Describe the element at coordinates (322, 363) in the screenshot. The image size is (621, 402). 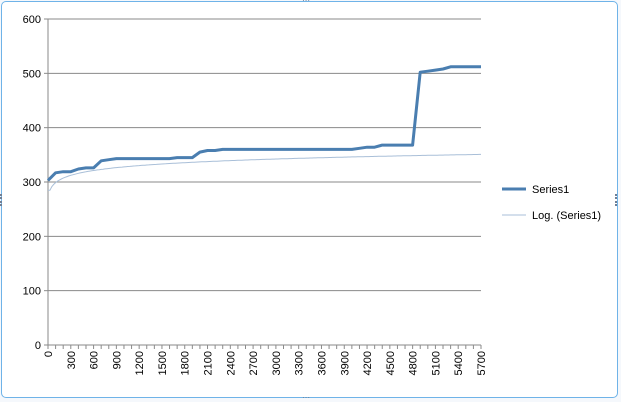
I see `x-tick-label: 3600` at that location.